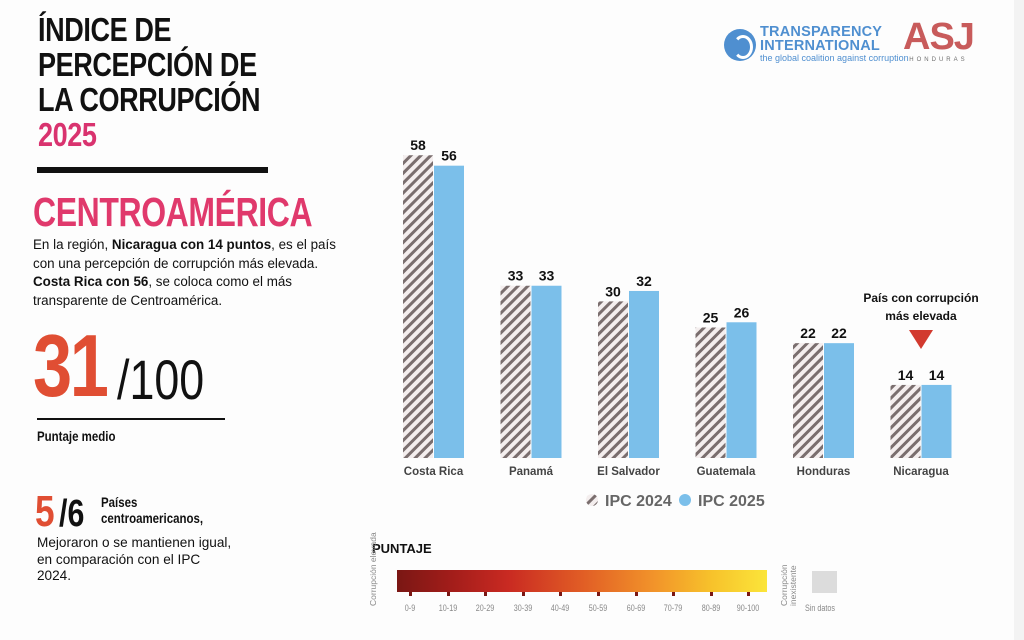 The height and width of the screenshot is (640, 1024). What do you see at coordinates (710, 392) in the screenshot?
I see `bar-guatemala-ipc-2024` at bounding box center [710, 392].